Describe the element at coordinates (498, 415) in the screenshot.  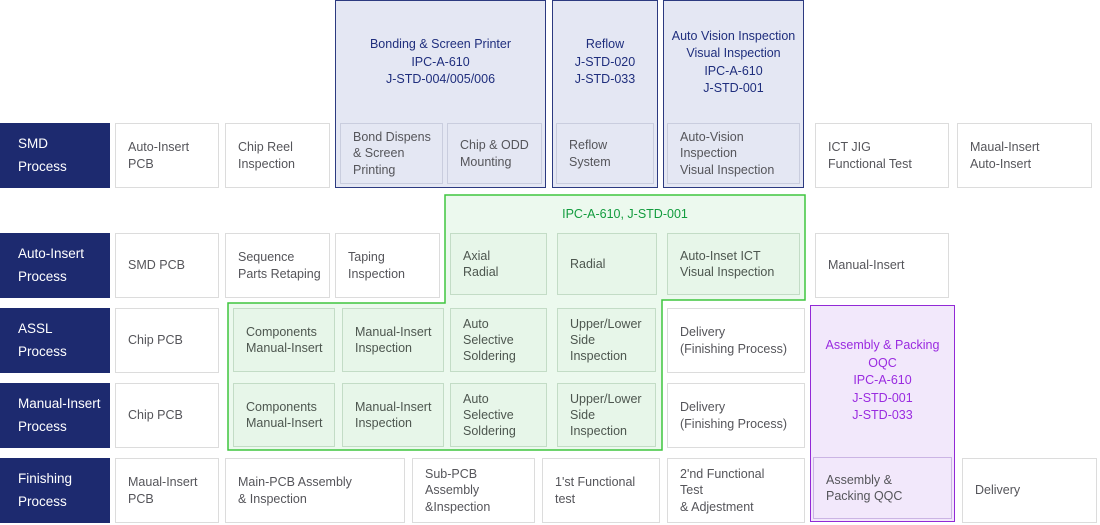
I see `step-auto-selective-soldering-manual: Auto Selective Soldering` at that location.